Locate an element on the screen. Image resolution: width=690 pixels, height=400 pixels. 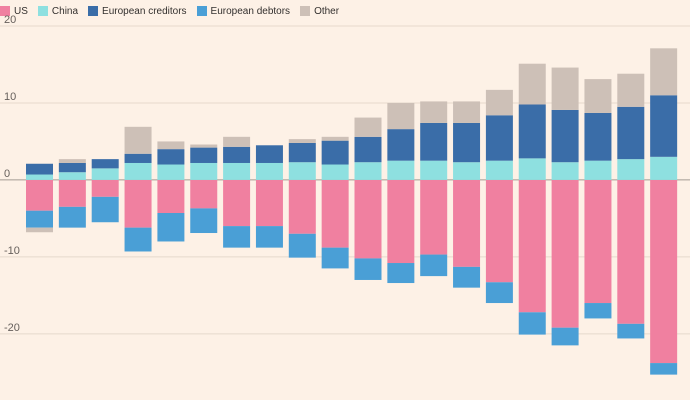
y-tick-label: 0 is located at coordinates (7, 174).